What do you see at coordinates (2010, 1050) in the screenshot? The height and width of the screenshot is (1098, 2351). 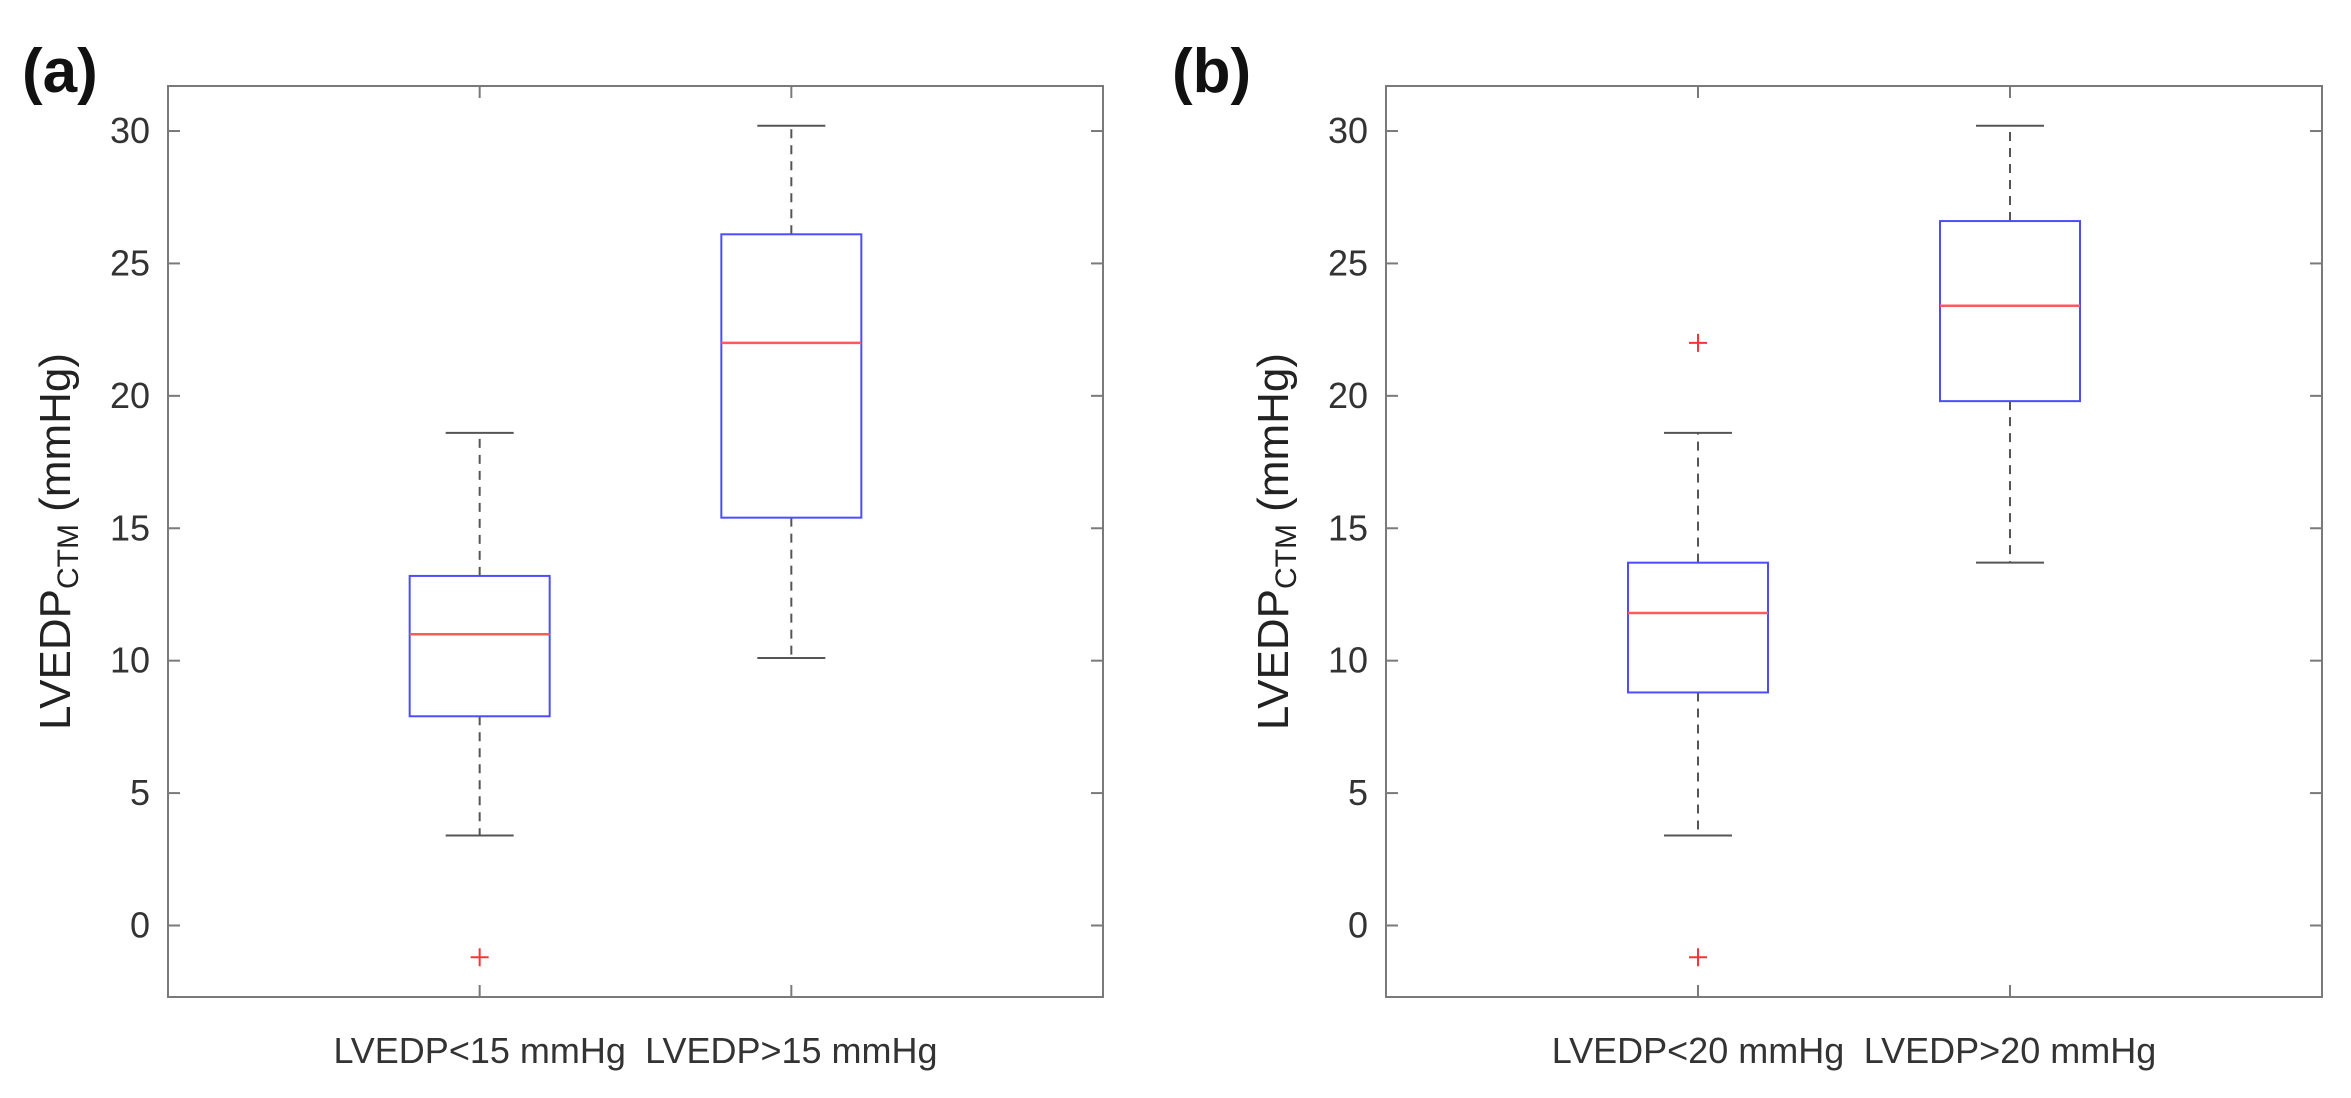 I see `category-label: LVEDP>20 mmHg` at bounding box center [2010, 1050].